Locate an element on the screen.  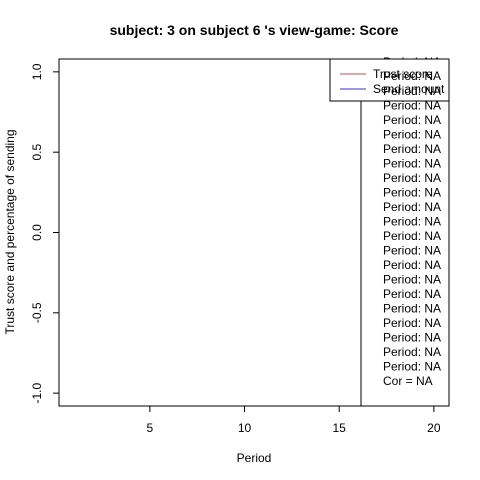
x-tick-label: 20 is located at coordinates (434, 428).